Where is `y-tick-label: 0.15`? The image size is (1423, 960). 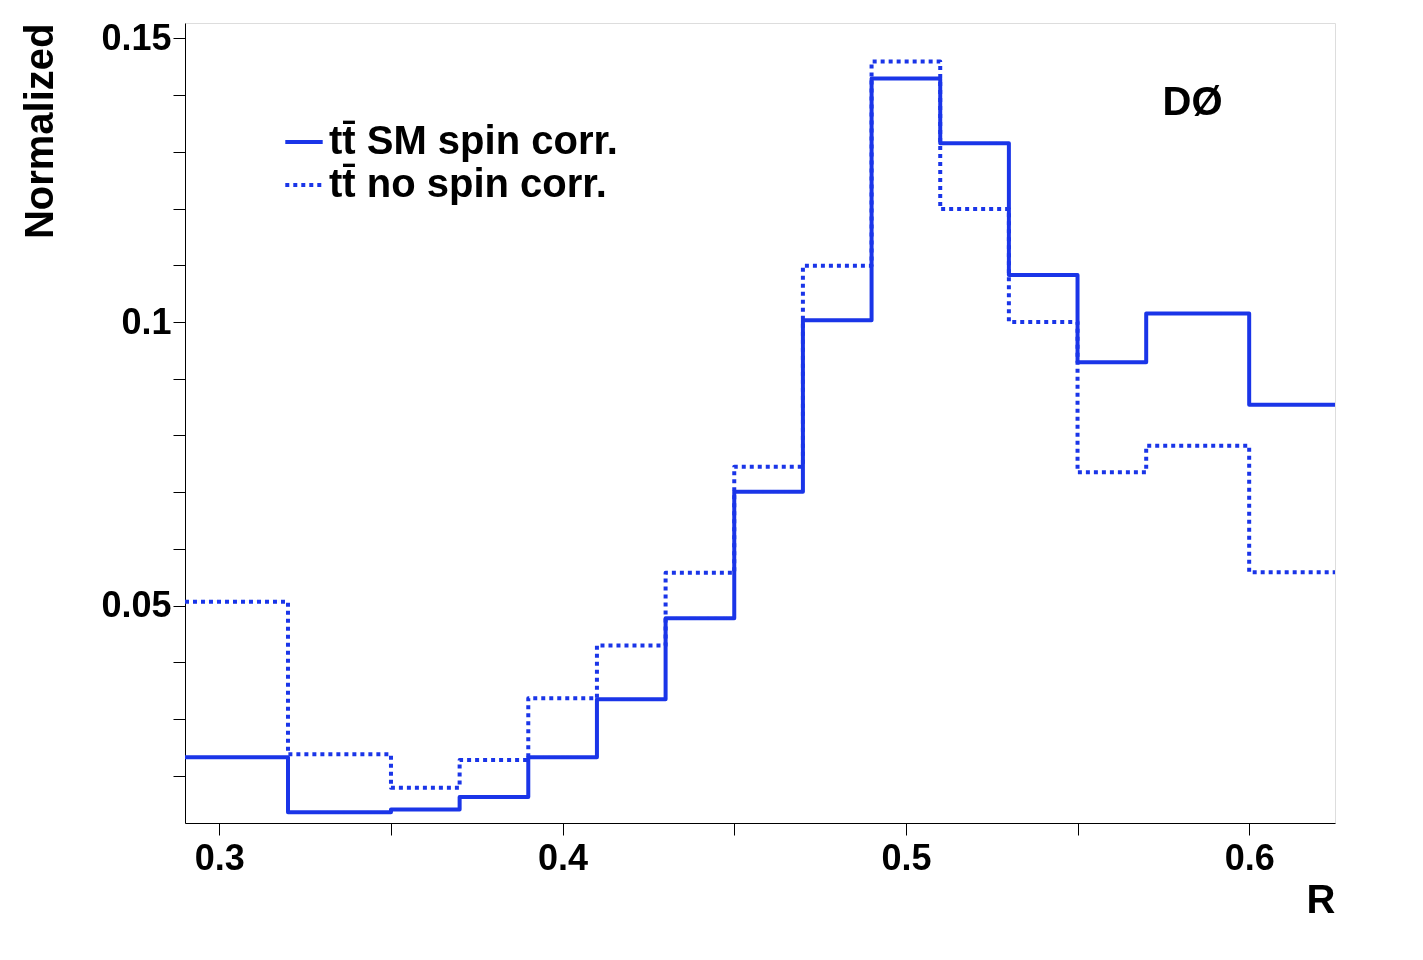
y-tick-label: 0.15 is located at coordinates (136, 37).